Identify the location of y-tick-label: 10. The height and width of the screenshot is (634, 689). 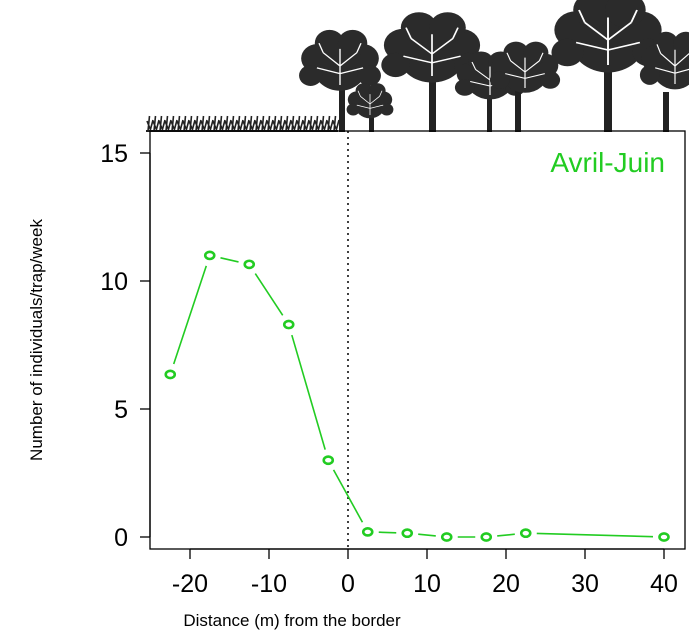
(114, 282).